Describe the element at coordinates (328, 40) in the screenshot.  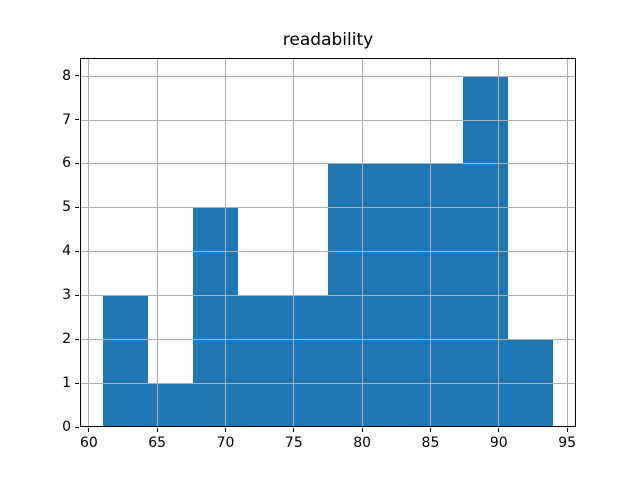
I see `chart-title: readability` at that location.